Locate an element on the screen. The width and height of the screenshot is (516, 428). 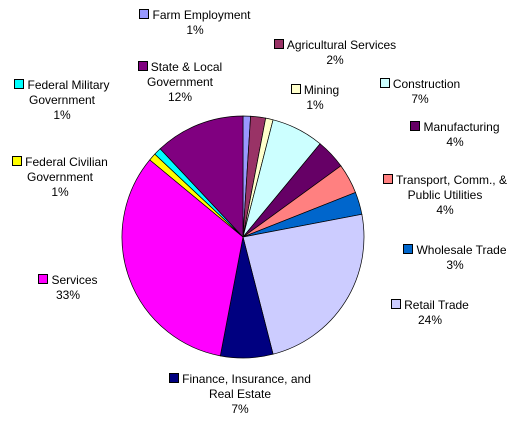
value-label: 24% is located at coordinates (430, 320).